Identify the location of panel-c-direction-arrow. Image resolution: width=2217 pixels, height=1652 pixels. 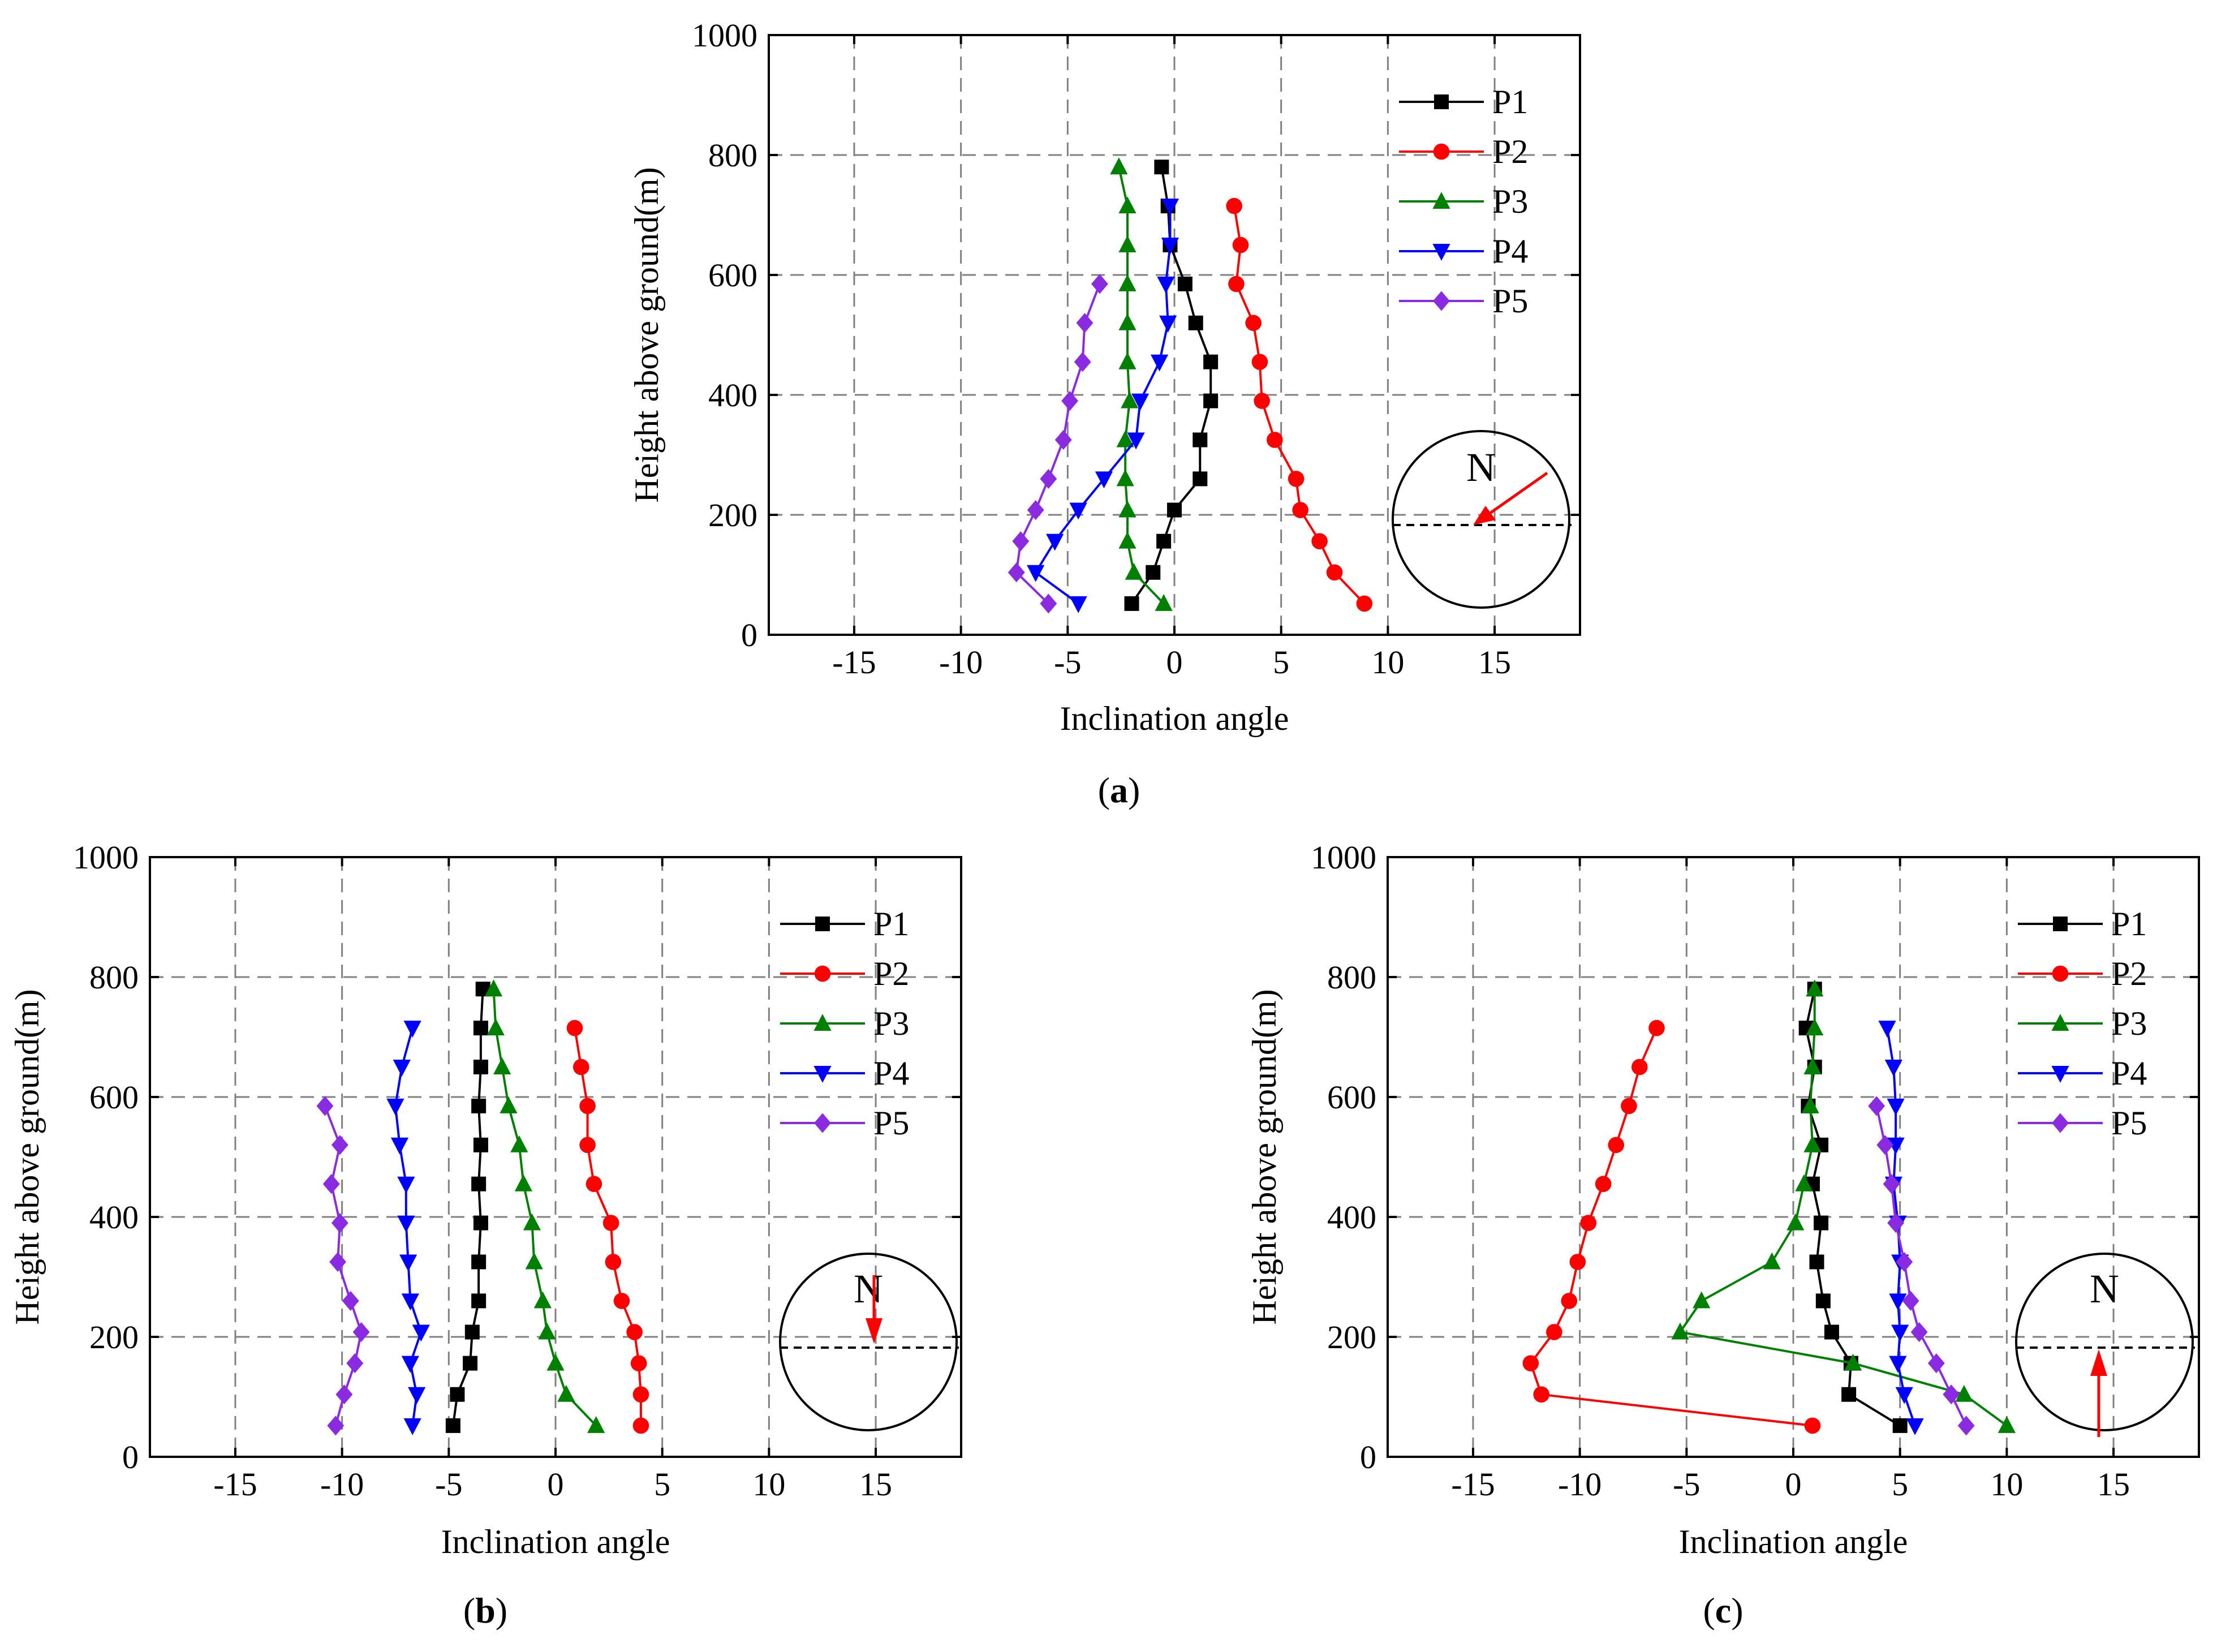
(2098, 1393).